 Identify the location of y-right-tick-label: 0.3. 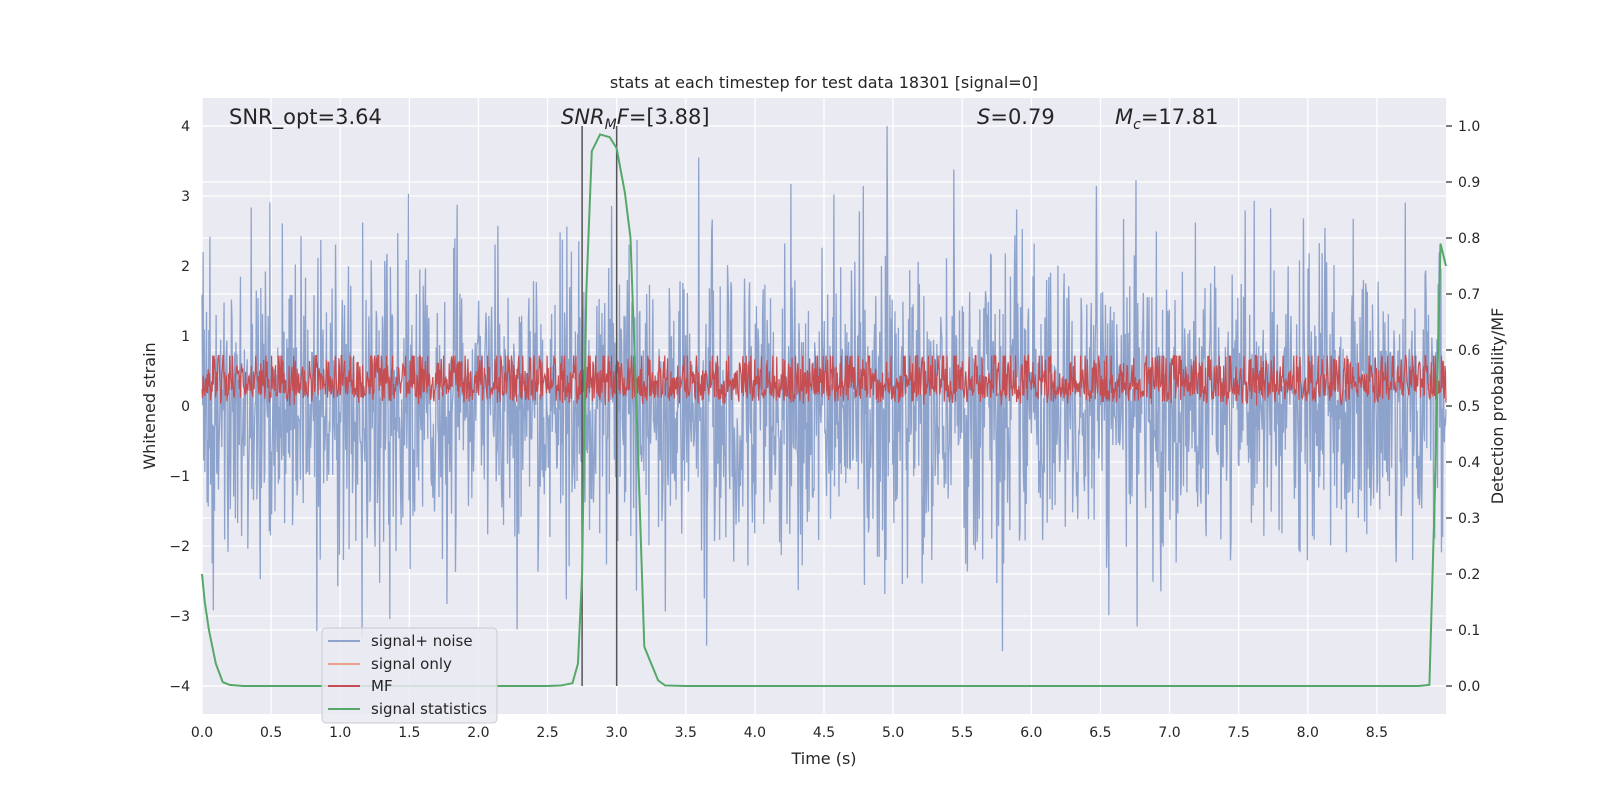
(1469, 519).